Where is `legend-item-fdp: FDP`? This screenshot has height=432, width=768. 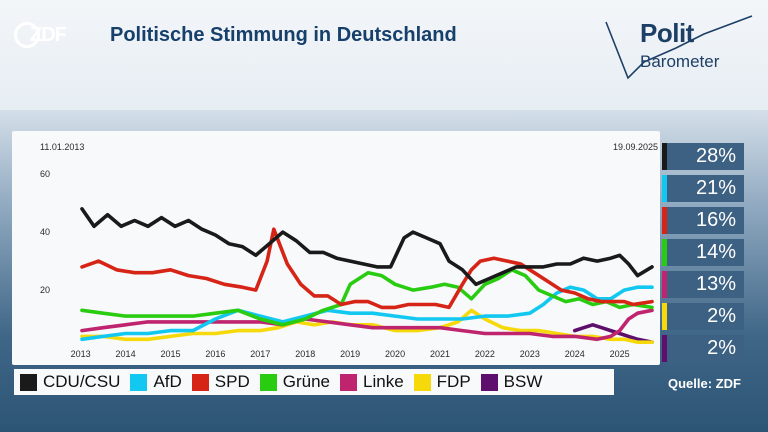 legend-item-fdp: FDP is located at coordinates (442, 382).